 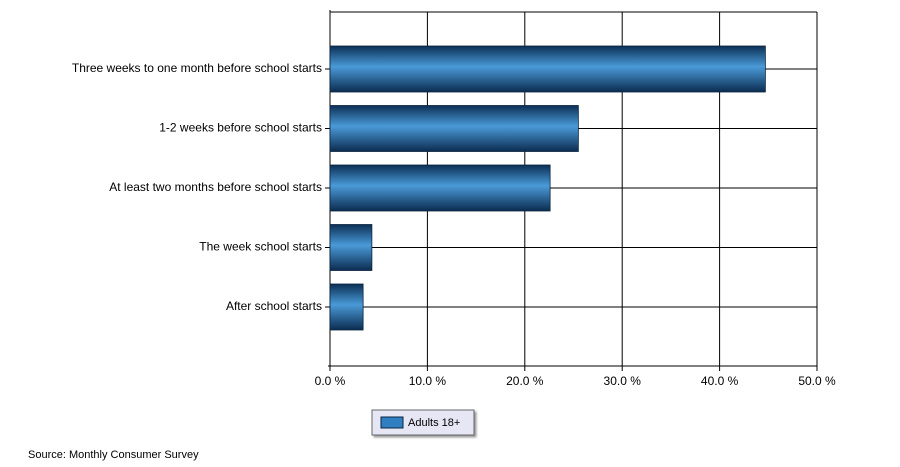 What do you see at coordinates (113, 455) in the screenshot?
I see `source-note: Source: Monthly Consumer Survey` at bounding box center [113, 455].